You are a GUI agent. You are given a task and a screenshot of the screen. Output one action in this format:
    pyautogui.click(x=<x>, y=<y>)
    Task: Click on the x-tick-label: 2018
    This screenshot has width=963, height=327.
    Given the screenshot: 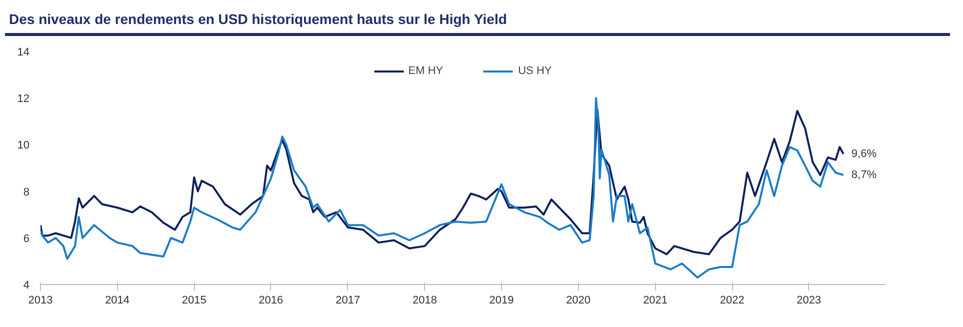 What is the action you would take?
    pyautogui.click(x=424, y=300)
    